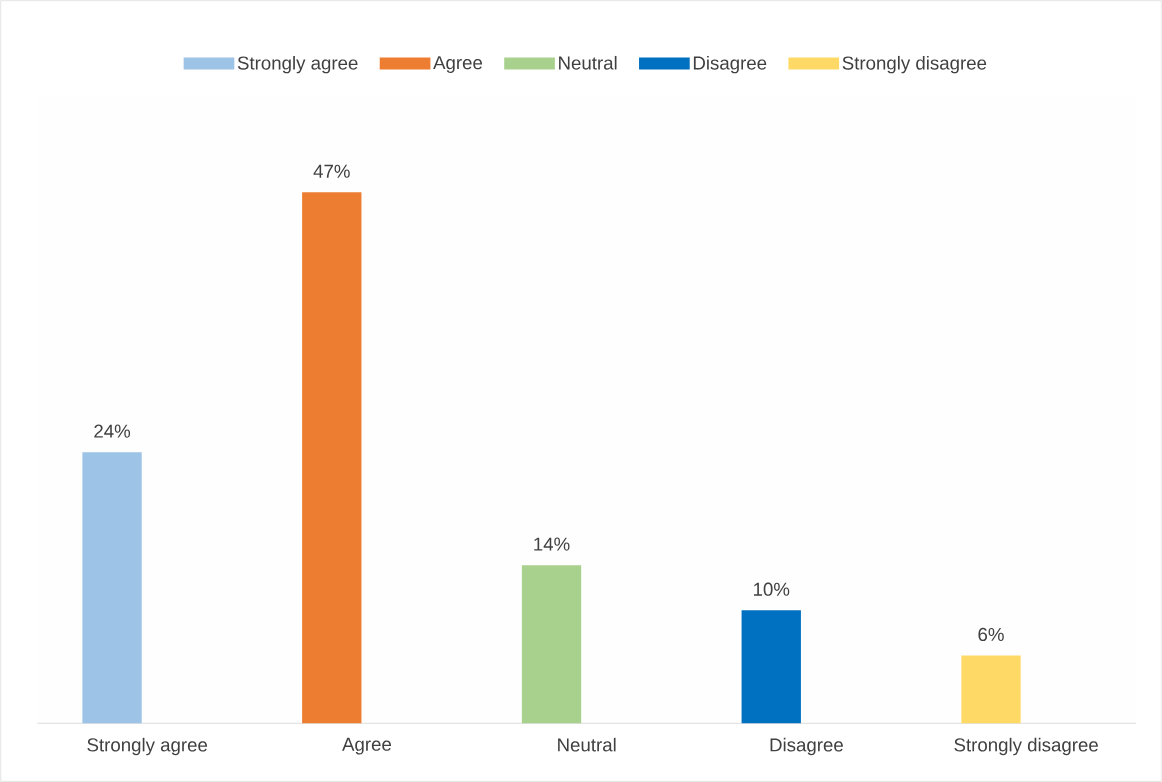  I want to click on data-label: 6%, so click(991, 634).